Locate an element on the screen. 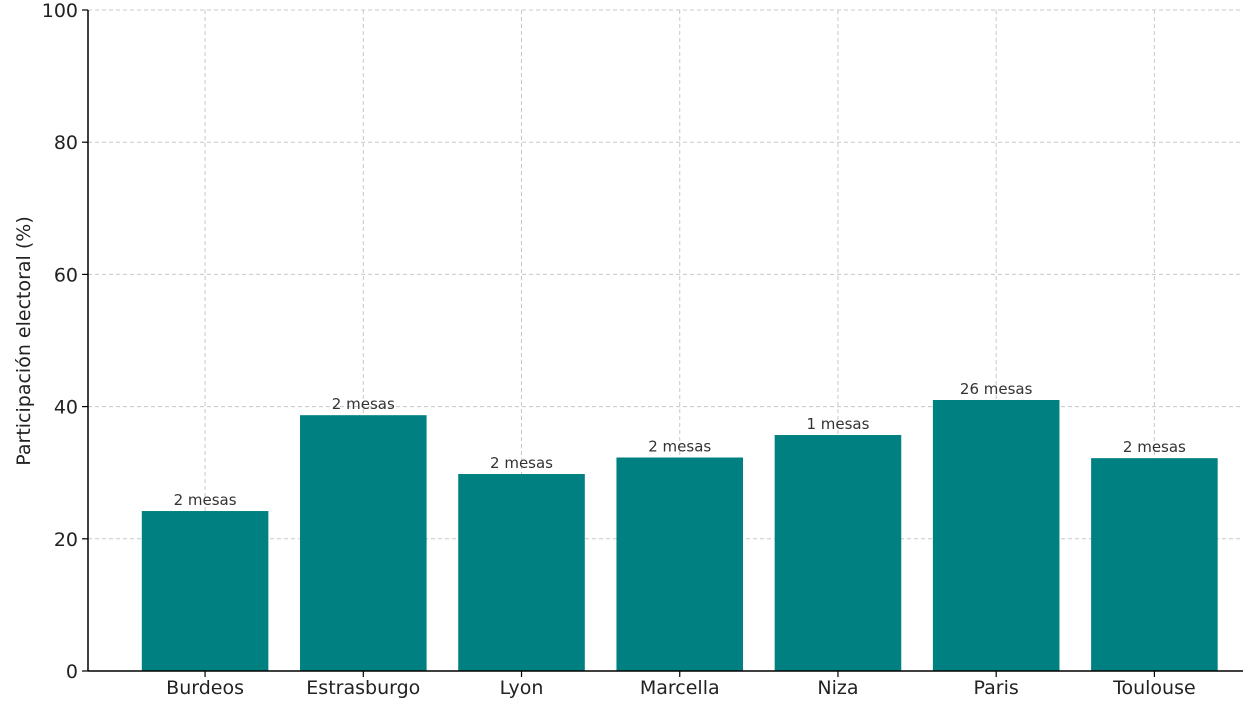  bar-value-label: 1 mesas is located at coordinates (837, 424).